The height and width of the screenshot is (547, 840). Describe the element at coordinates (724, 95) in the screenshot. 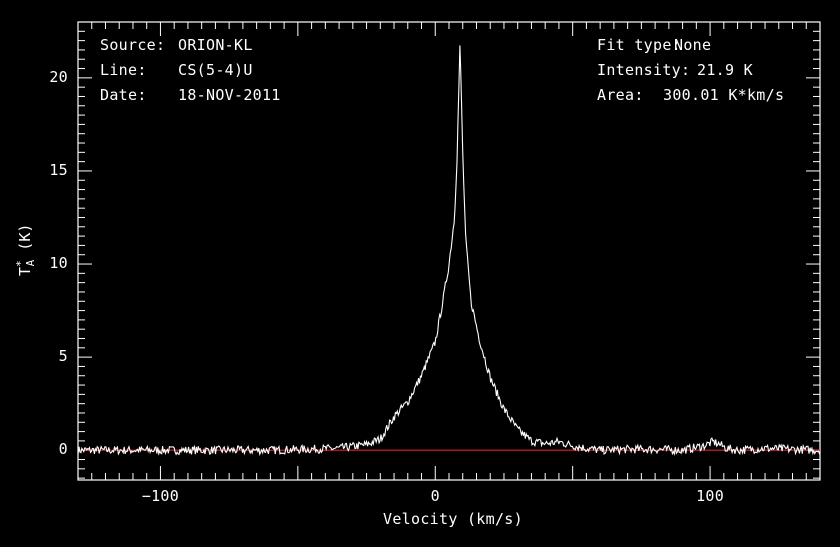

I see `area-value: 300.01 K*km/s` at that location.